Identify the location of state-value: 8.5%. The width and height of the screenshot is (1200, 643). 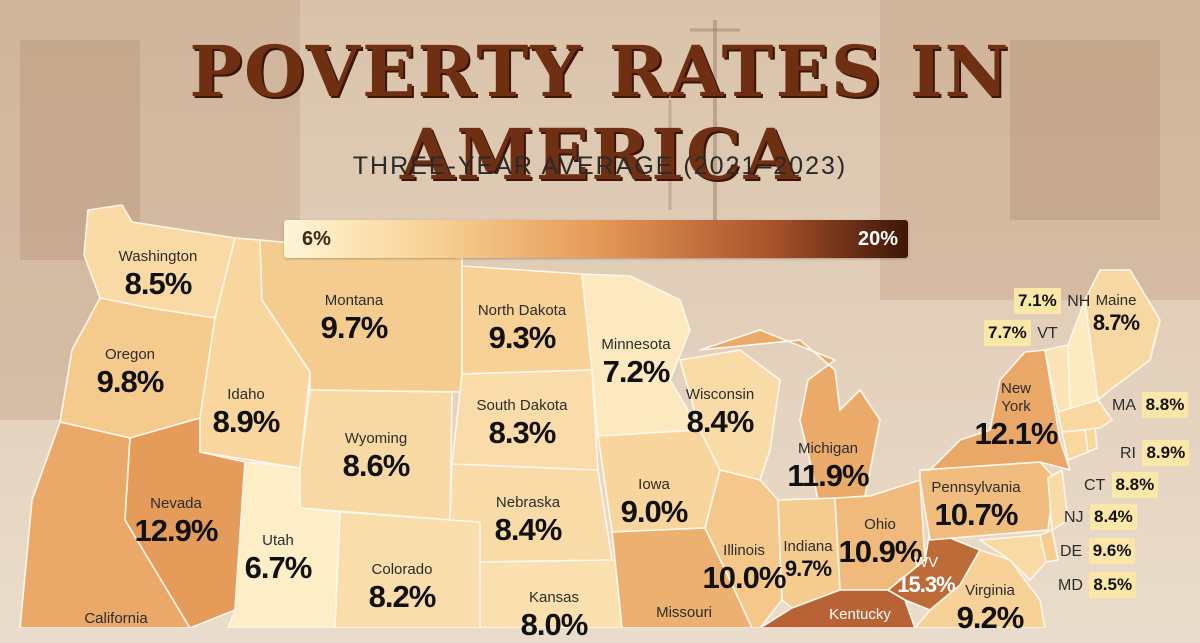
(1113, 585).